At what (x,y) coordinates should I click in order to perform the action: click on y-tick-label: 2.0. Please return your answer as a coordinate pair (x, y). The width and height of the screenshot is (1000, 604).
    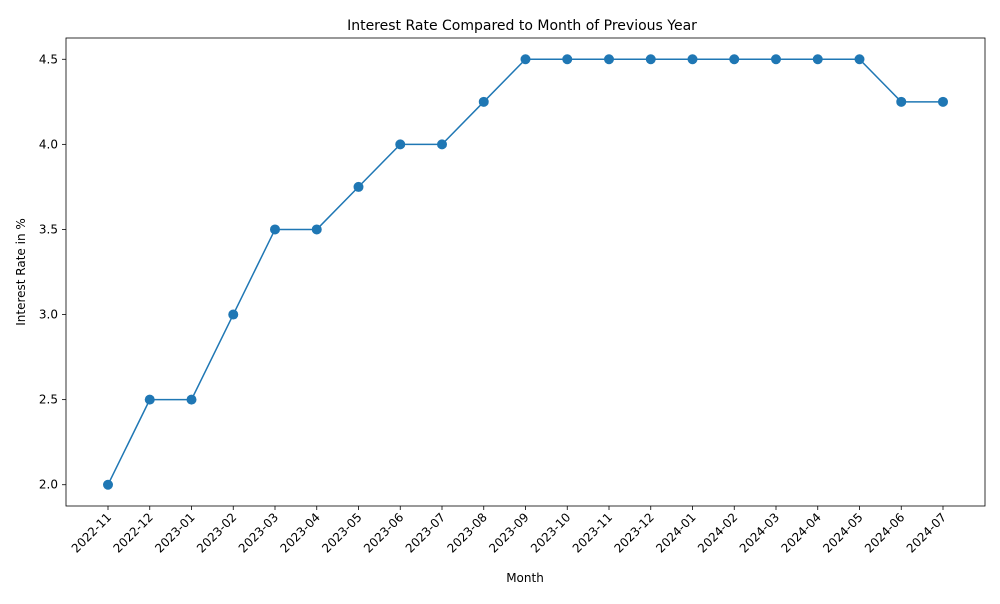
    Looking at the image, I should click on (48, 485).